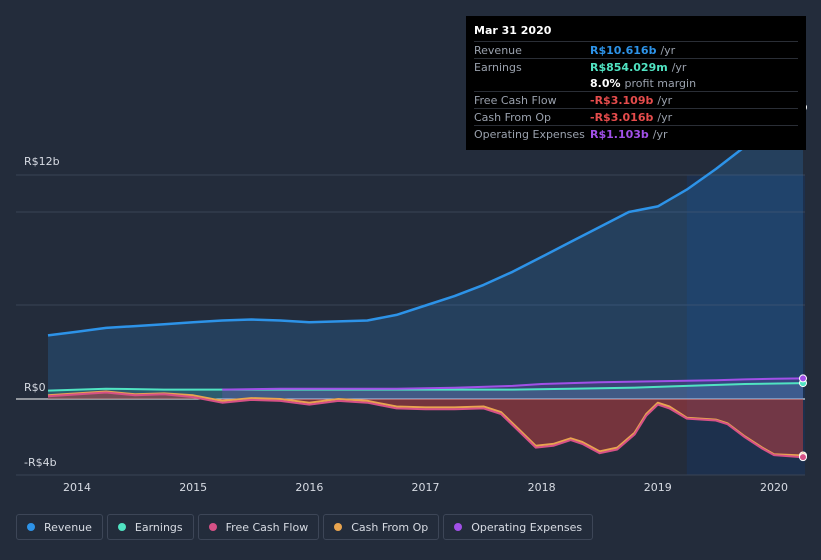 The height and width of the screenshot is (560, 821). What do you see at coordinates (623, 50) in the screenshot?
I see `tooltip-value: R$10.616b` at bounding box center [623, 50].